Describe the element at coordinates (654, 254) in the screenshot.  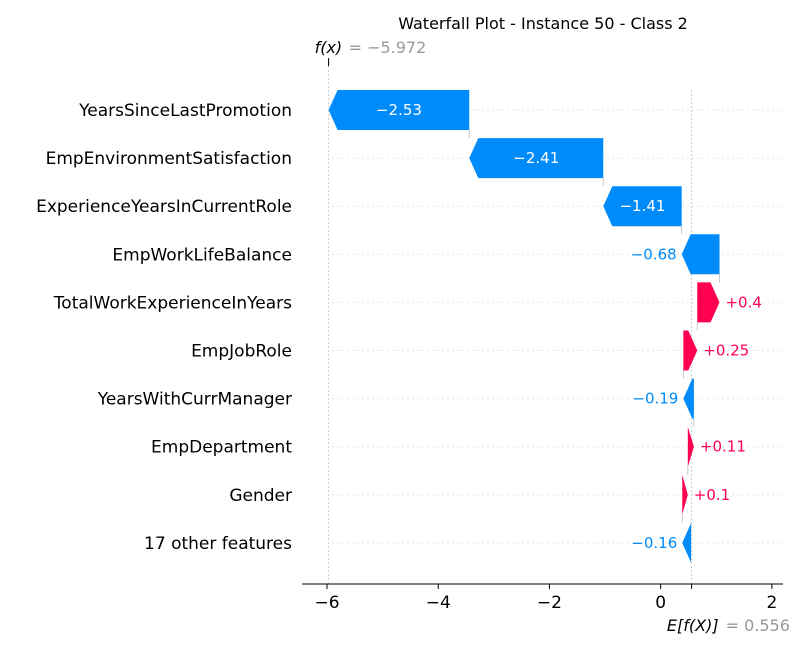
I see `value-label: −0.68` at that location.